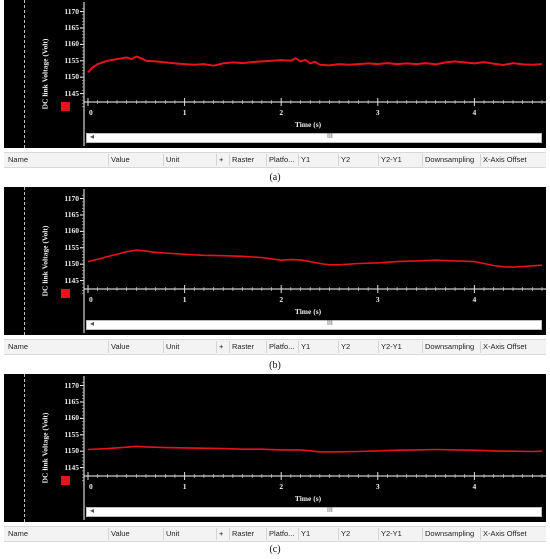  Describe the element at coordinates (275, 549) in the screenshot. I see `figure-caption: (c)` at that location.